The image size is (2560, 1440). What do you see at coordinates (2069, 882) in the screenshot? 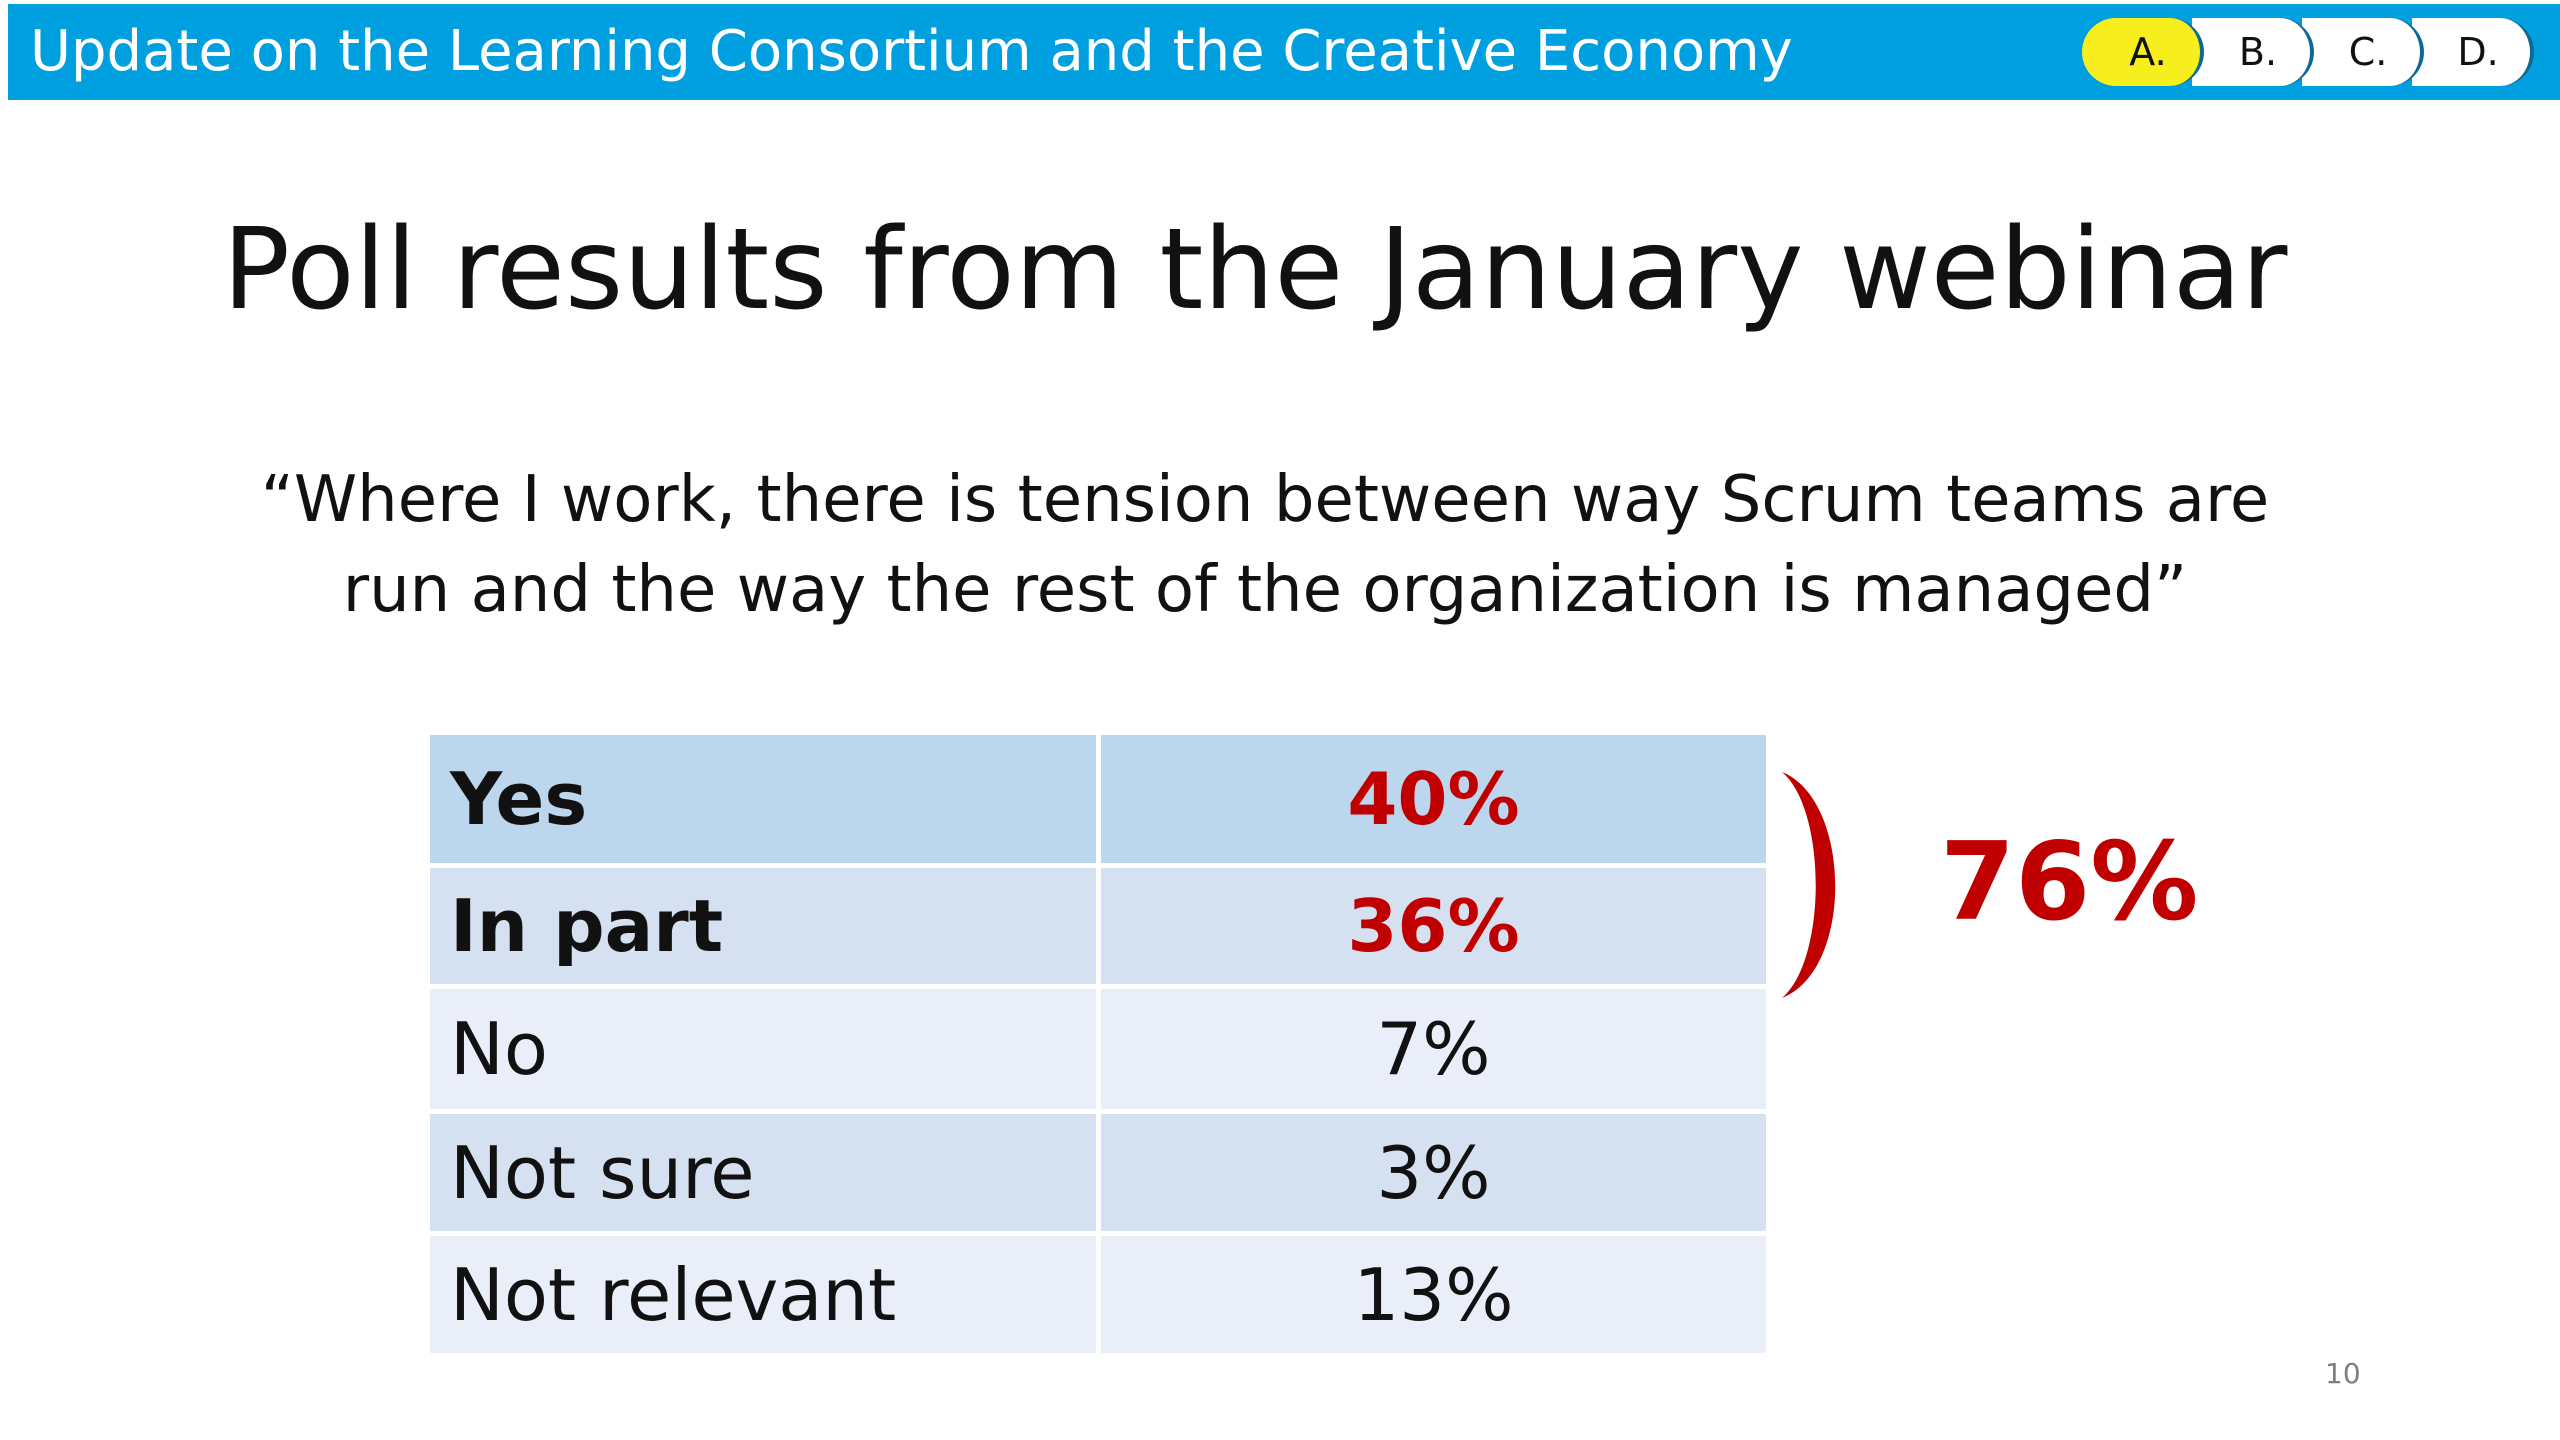
I see `combined-total: 76%` at bounding box center [2069, 882].